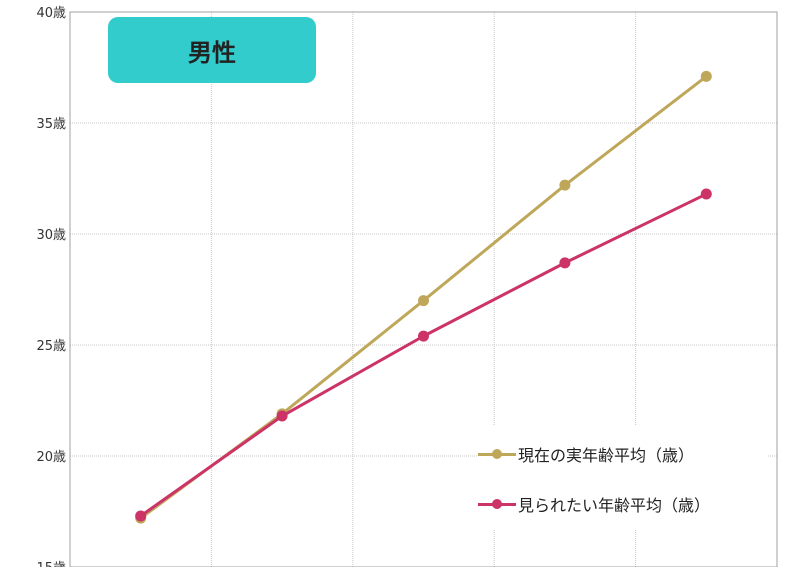 The width and height of the screenshot is (785, 567). What do you see at coordinates (212, 50) in the screenshot?
I see `chart-title: 男性` at bounding box center [212, 50].